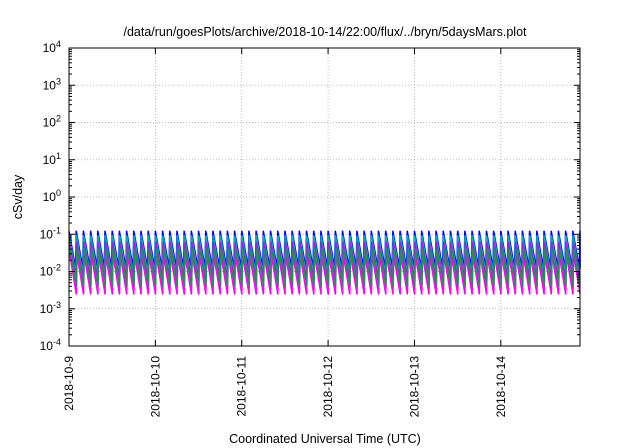 The height and width of the screenshot is (448, 640). What do you see at coordinates (155, 387) in the screenshot?
I see `x-tick-label: 2018-10-10` at bounding box center [155, 387].